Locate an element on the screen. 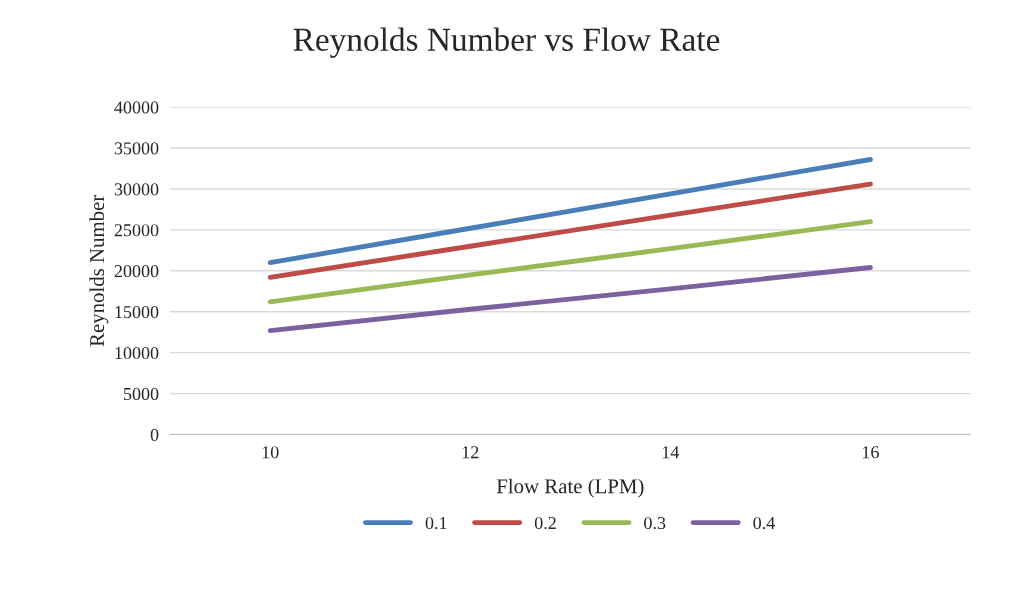  y-tick-label: 20000 is located at coordinates (136, 271).